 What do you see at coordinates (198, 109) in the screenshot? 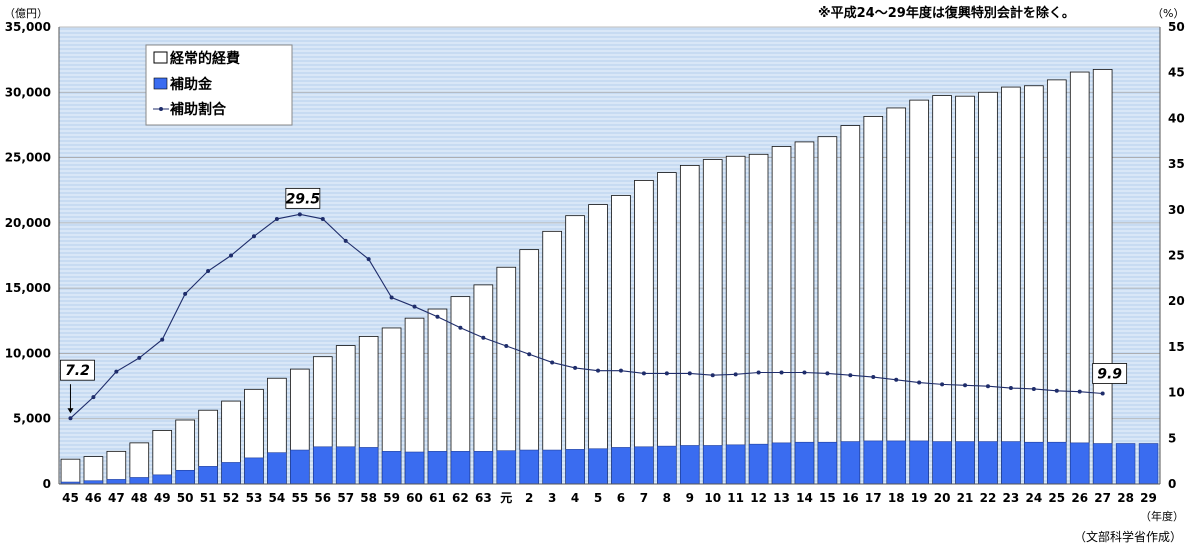
I see `legend-label-ratio: 補助割合` at bounding box center [198, 109].